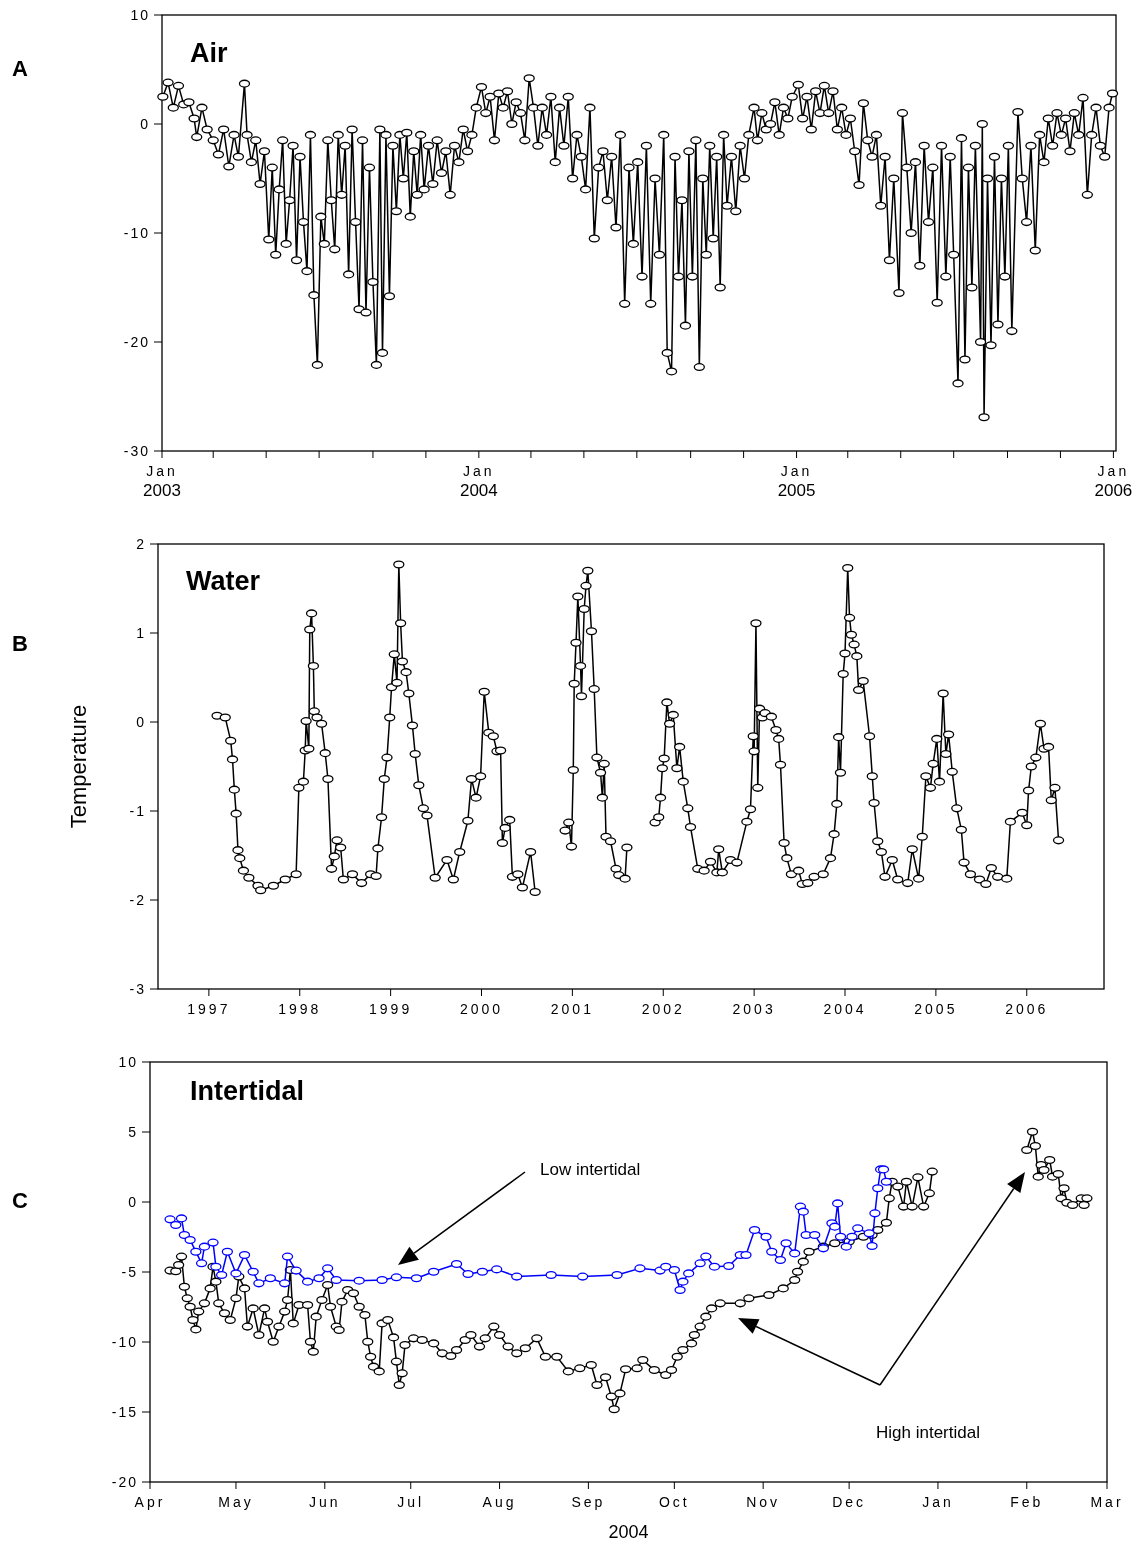 The width and height of the screenshot is (1139, 1548). Describe the element at coordinates (588, 1502) in the screenshot. I see `x-tick-label: Sep` at that location.